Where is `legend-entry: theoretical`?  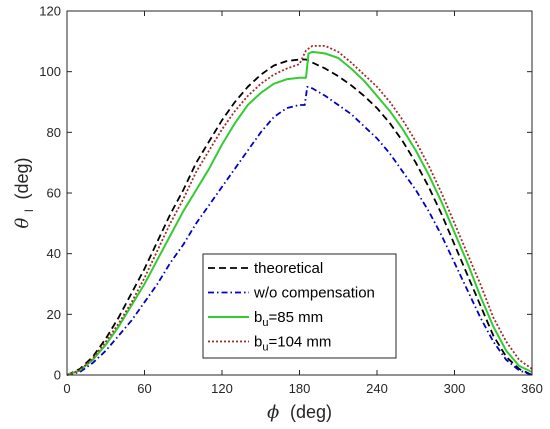
legend-entry: theoretical is located at coordinates (265, 268).